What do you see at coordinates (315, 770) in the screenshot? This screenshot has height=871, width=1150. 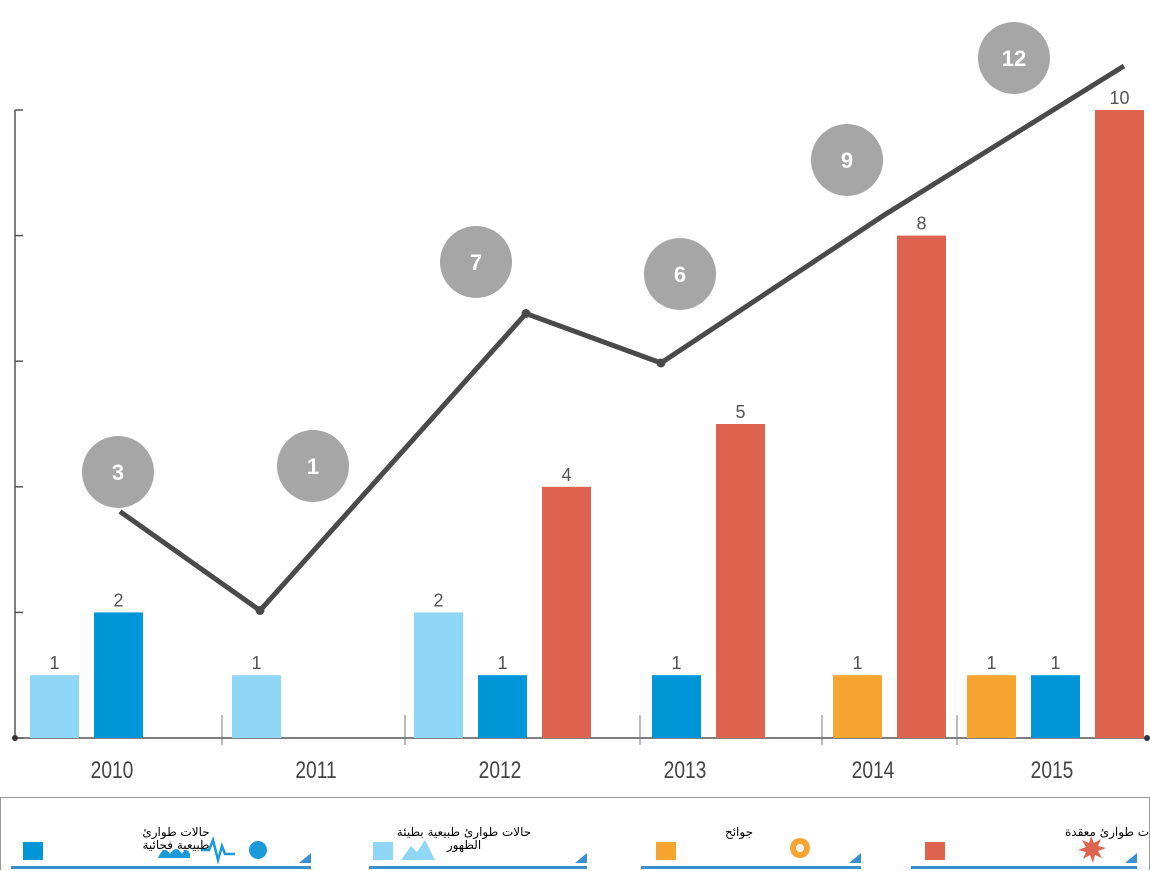 I see `x-tick-label: 2011` at bounding box center [315, 770].